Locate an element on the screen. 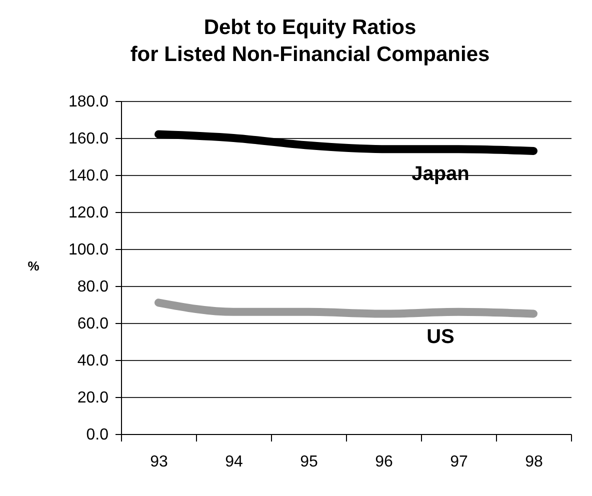 The image size is (592, 496). x-tick-label: 93 is located at coordinates (159, 462).